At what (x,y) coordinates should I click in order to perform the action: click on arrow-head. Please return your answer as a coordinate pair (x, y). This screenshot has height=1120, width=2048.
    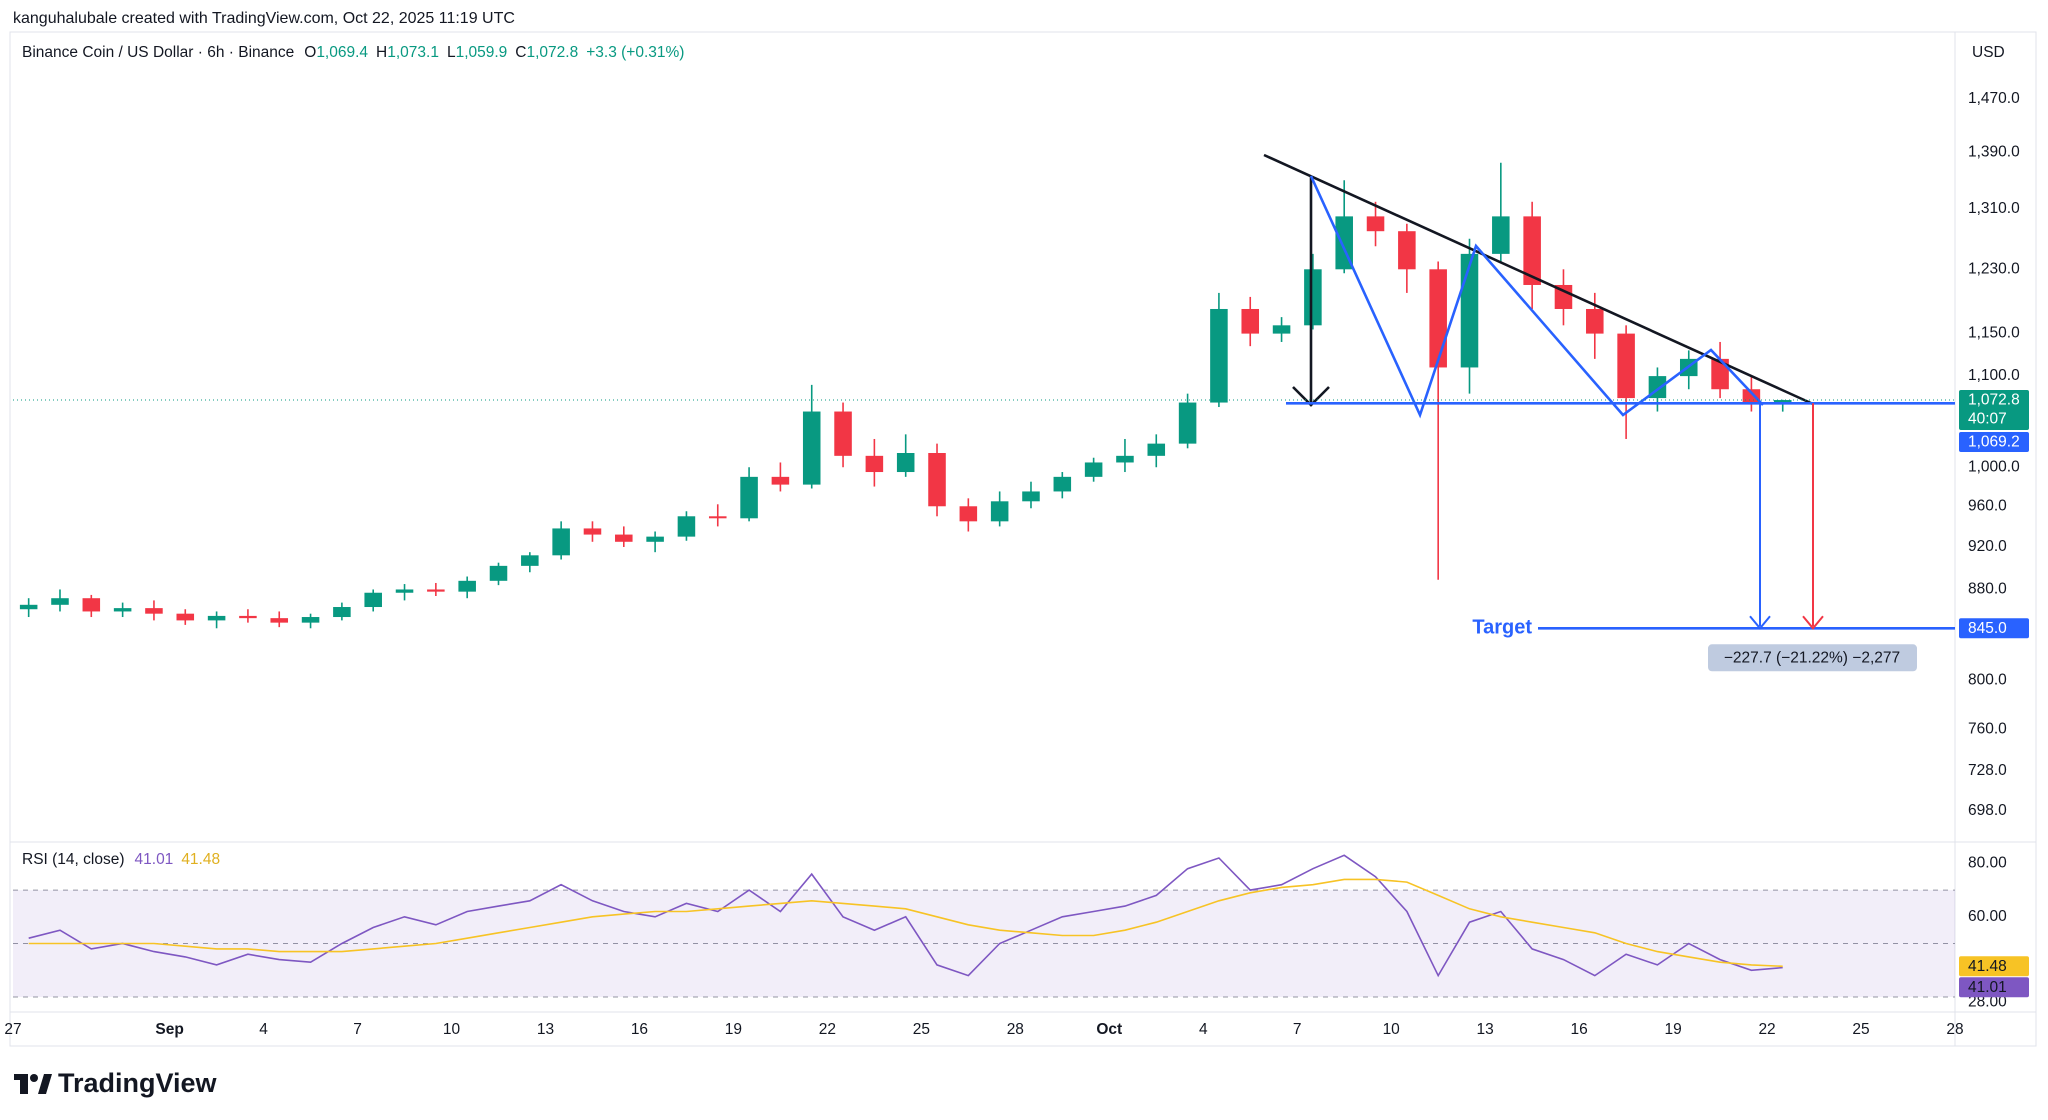
    Looking at the image, I should click on (1813, 622).